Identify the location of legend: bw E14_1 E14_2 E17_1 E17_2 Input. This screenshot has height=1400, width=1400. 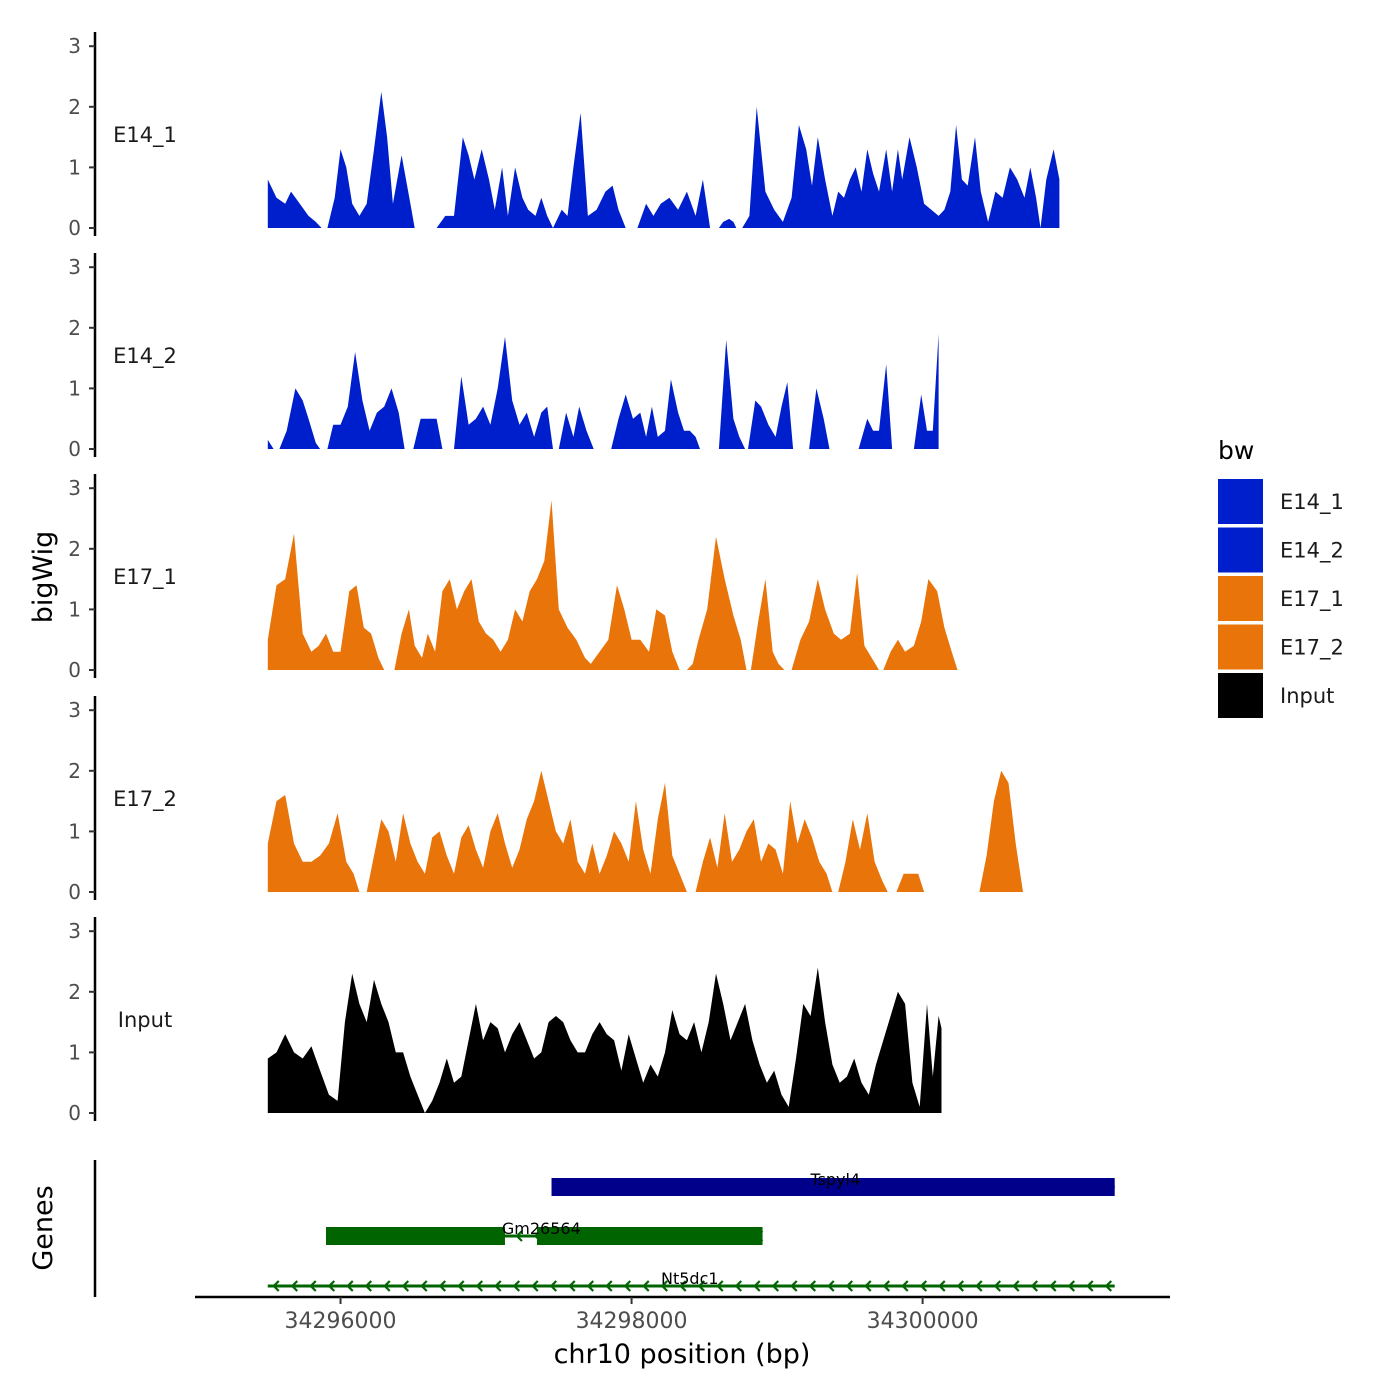
(1281, 577).